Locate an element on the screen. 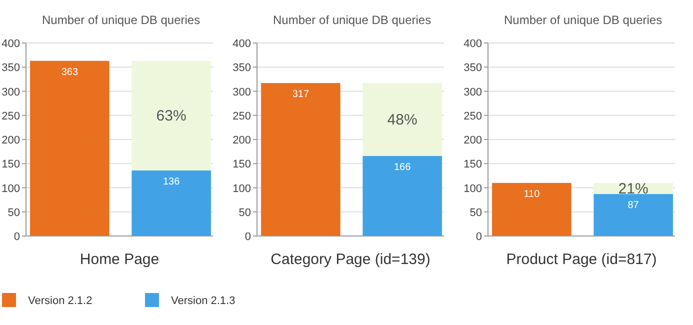 This screenshot has height=325, width=693. x-axis-title: Product Page (id=817) is located at coordinates (581, 259).